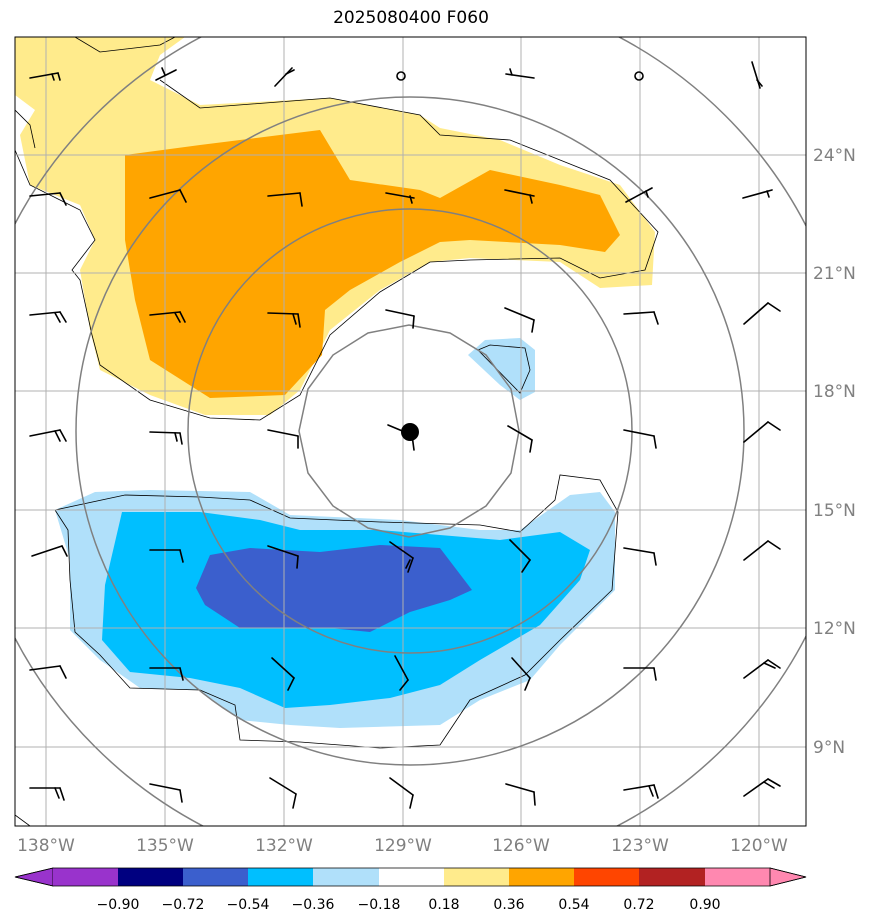  Describe the element at coordinates (313, 905) in the screenshot. I see `colorbar-tick-label: −0.36` at that location.